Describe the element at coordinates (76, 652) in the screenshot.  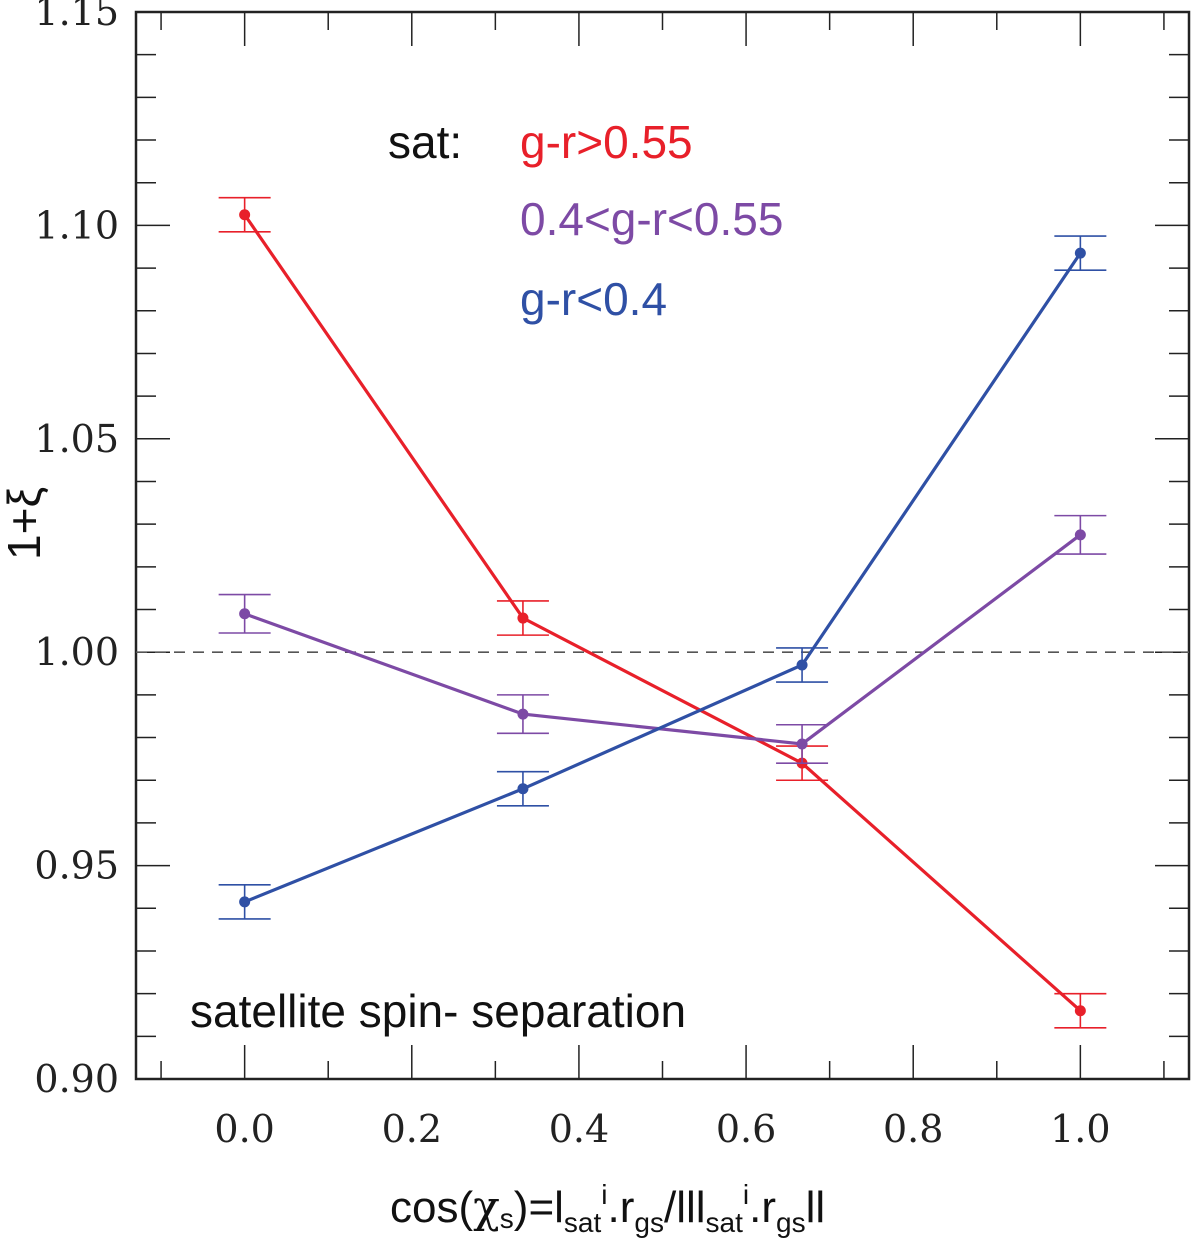
I see `y-tick-label: 1.00` at that location.